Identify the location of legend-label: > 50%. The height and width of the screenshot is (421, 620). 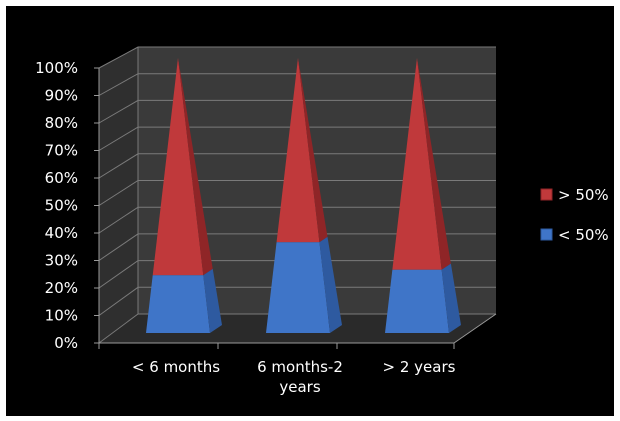
(583, 195).